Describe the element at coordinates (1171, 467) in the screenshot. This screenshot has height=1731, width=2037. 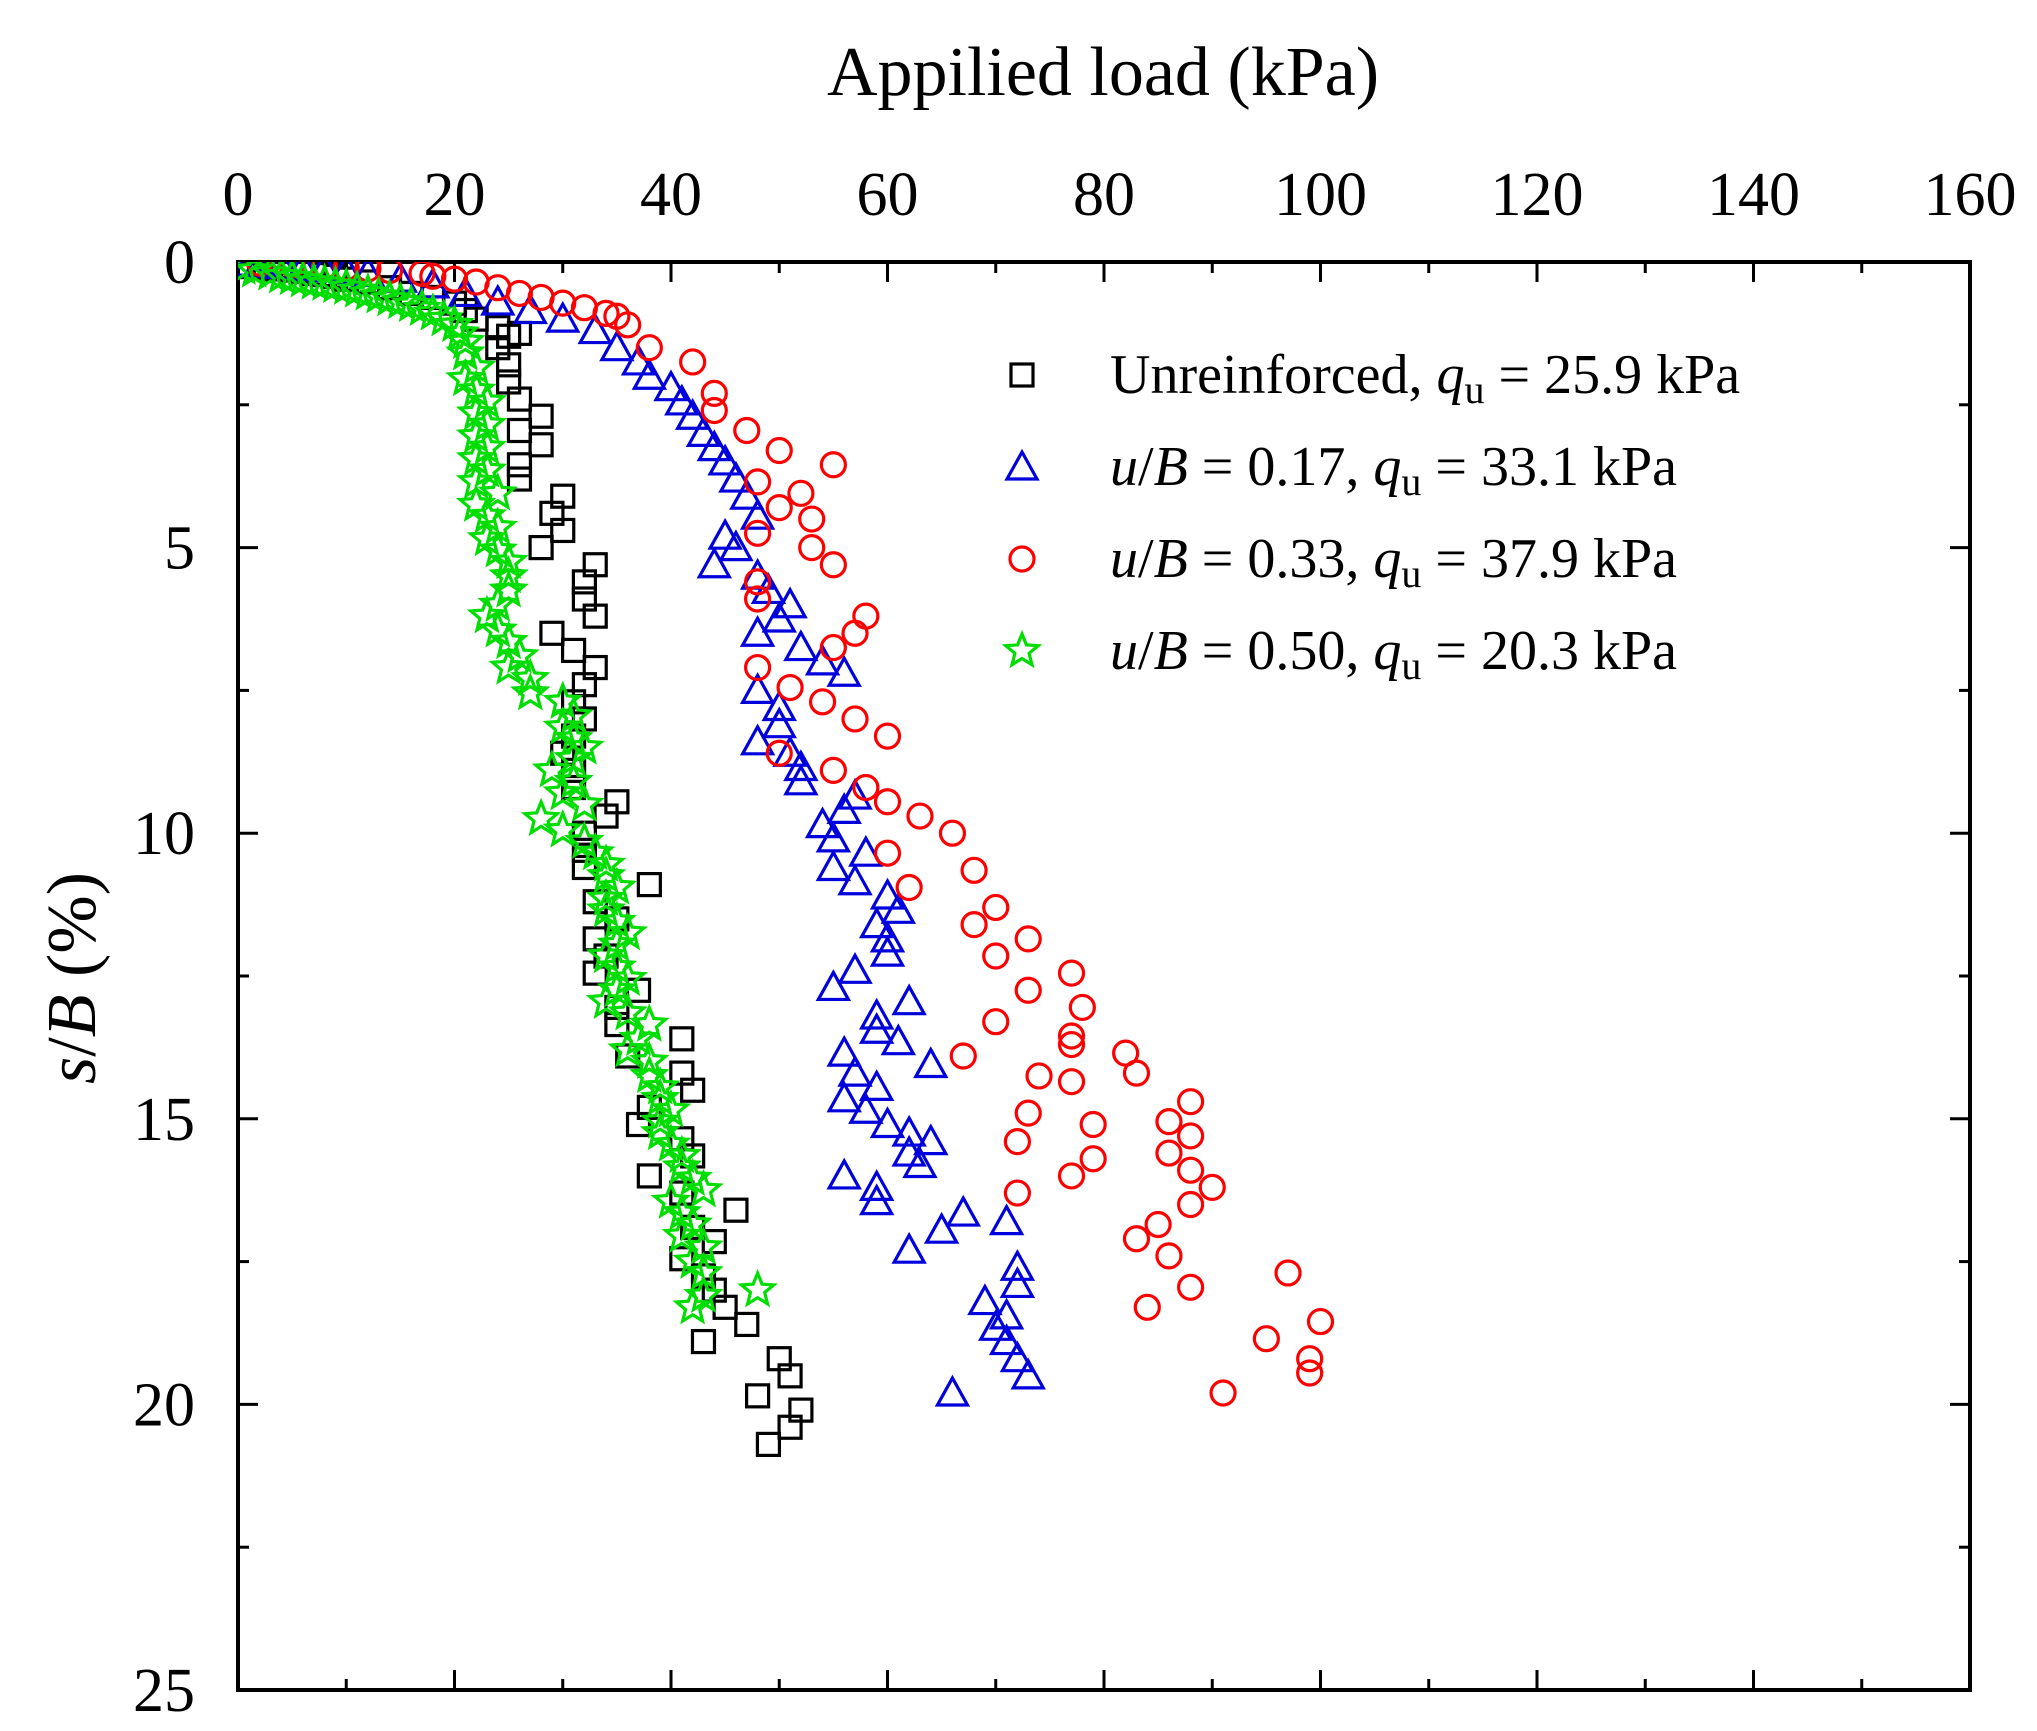
I see `legend-b: B` at that location.